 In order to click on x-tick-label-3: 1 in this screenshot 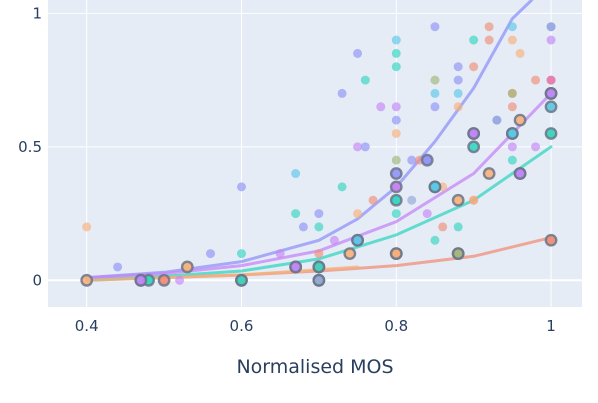, I will do `click(551, 326)`.